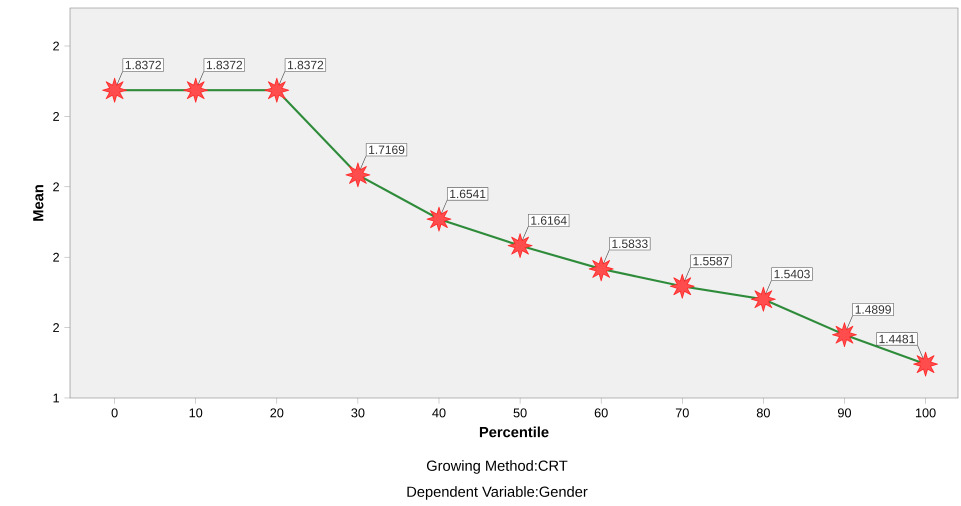  What do you see at coordinates (926, 413) in the screenshot?
I see `x-tick-label: 100` at bounding box center [926, 413].